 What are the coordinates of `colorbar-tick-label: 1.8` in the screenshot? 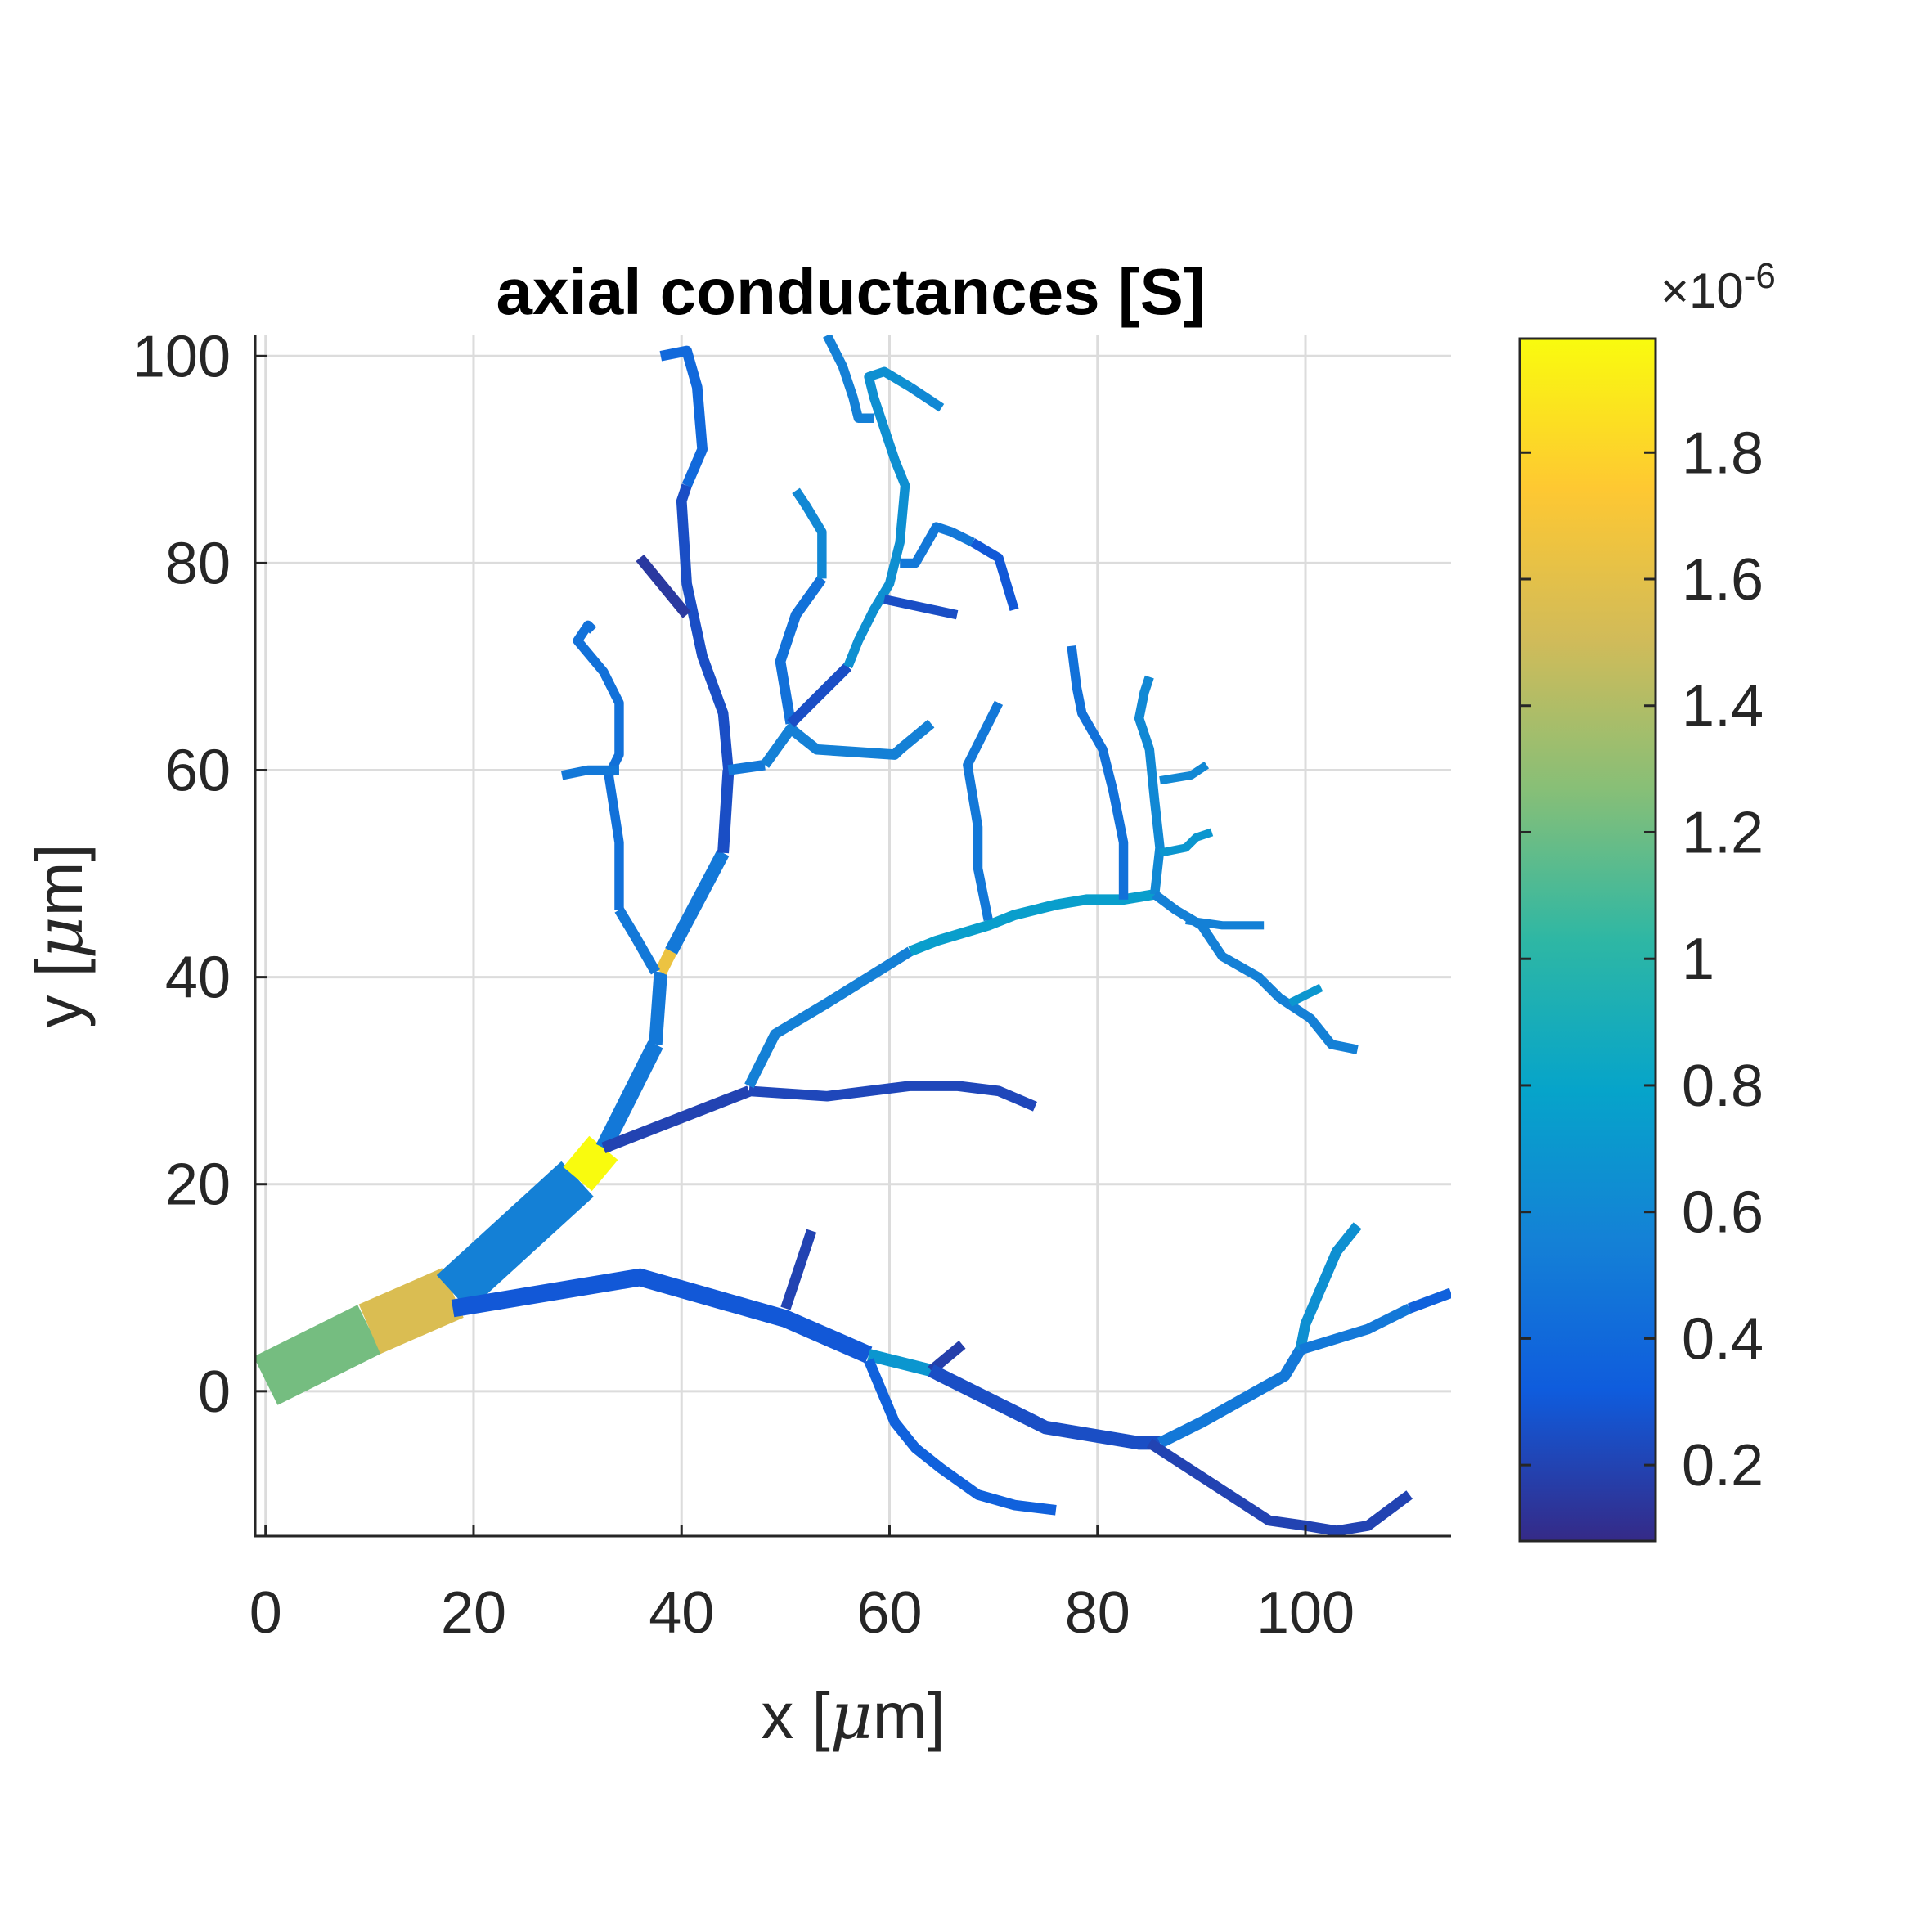 It's located at (1723, 453).